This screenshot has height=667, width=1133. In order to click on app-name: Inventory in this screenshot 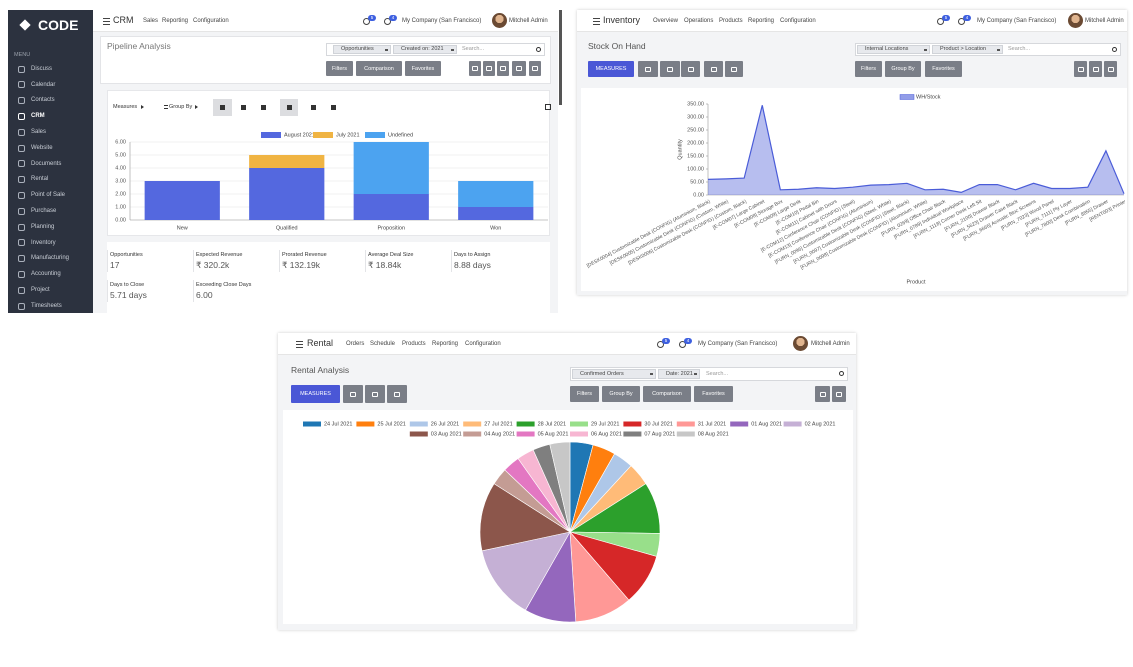, I will do `click(622, 20)`.